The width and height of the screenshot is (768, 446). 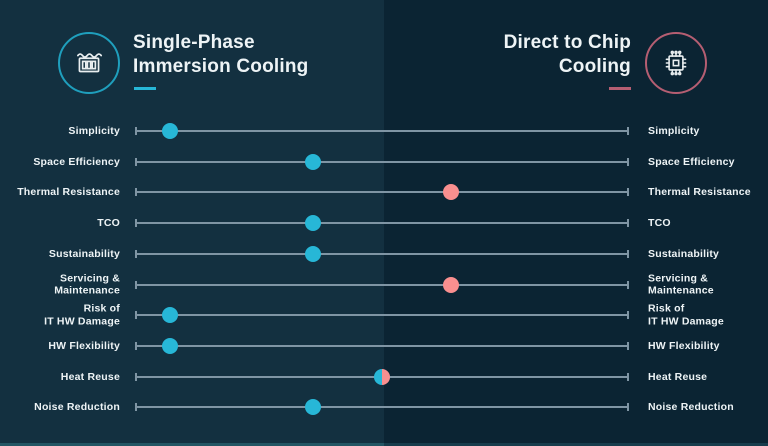 I want to click on row-label-left: Simplicity, so click(x=94, y=130).